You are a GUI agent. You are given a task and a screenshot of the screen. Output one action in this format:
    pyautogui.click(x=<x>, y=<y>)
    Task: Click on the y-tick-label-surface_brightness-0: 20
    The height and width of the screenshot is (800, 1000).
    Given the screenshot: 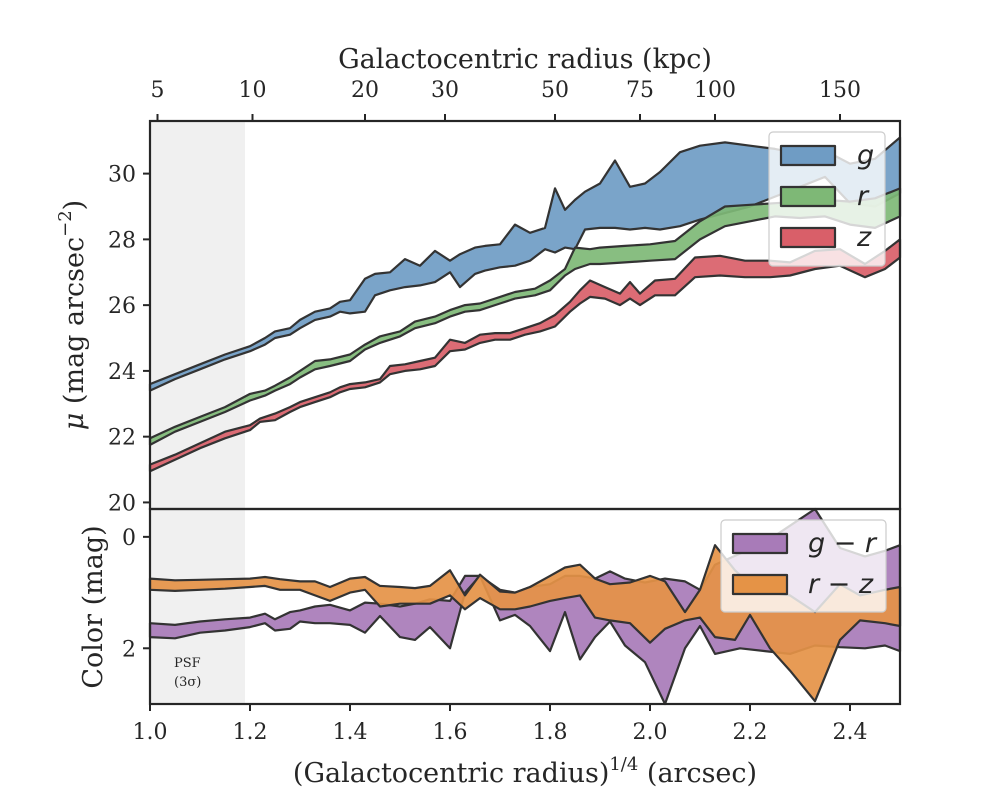 What is the action you would take?
    pyautogui.click(x=122, y=503)
    